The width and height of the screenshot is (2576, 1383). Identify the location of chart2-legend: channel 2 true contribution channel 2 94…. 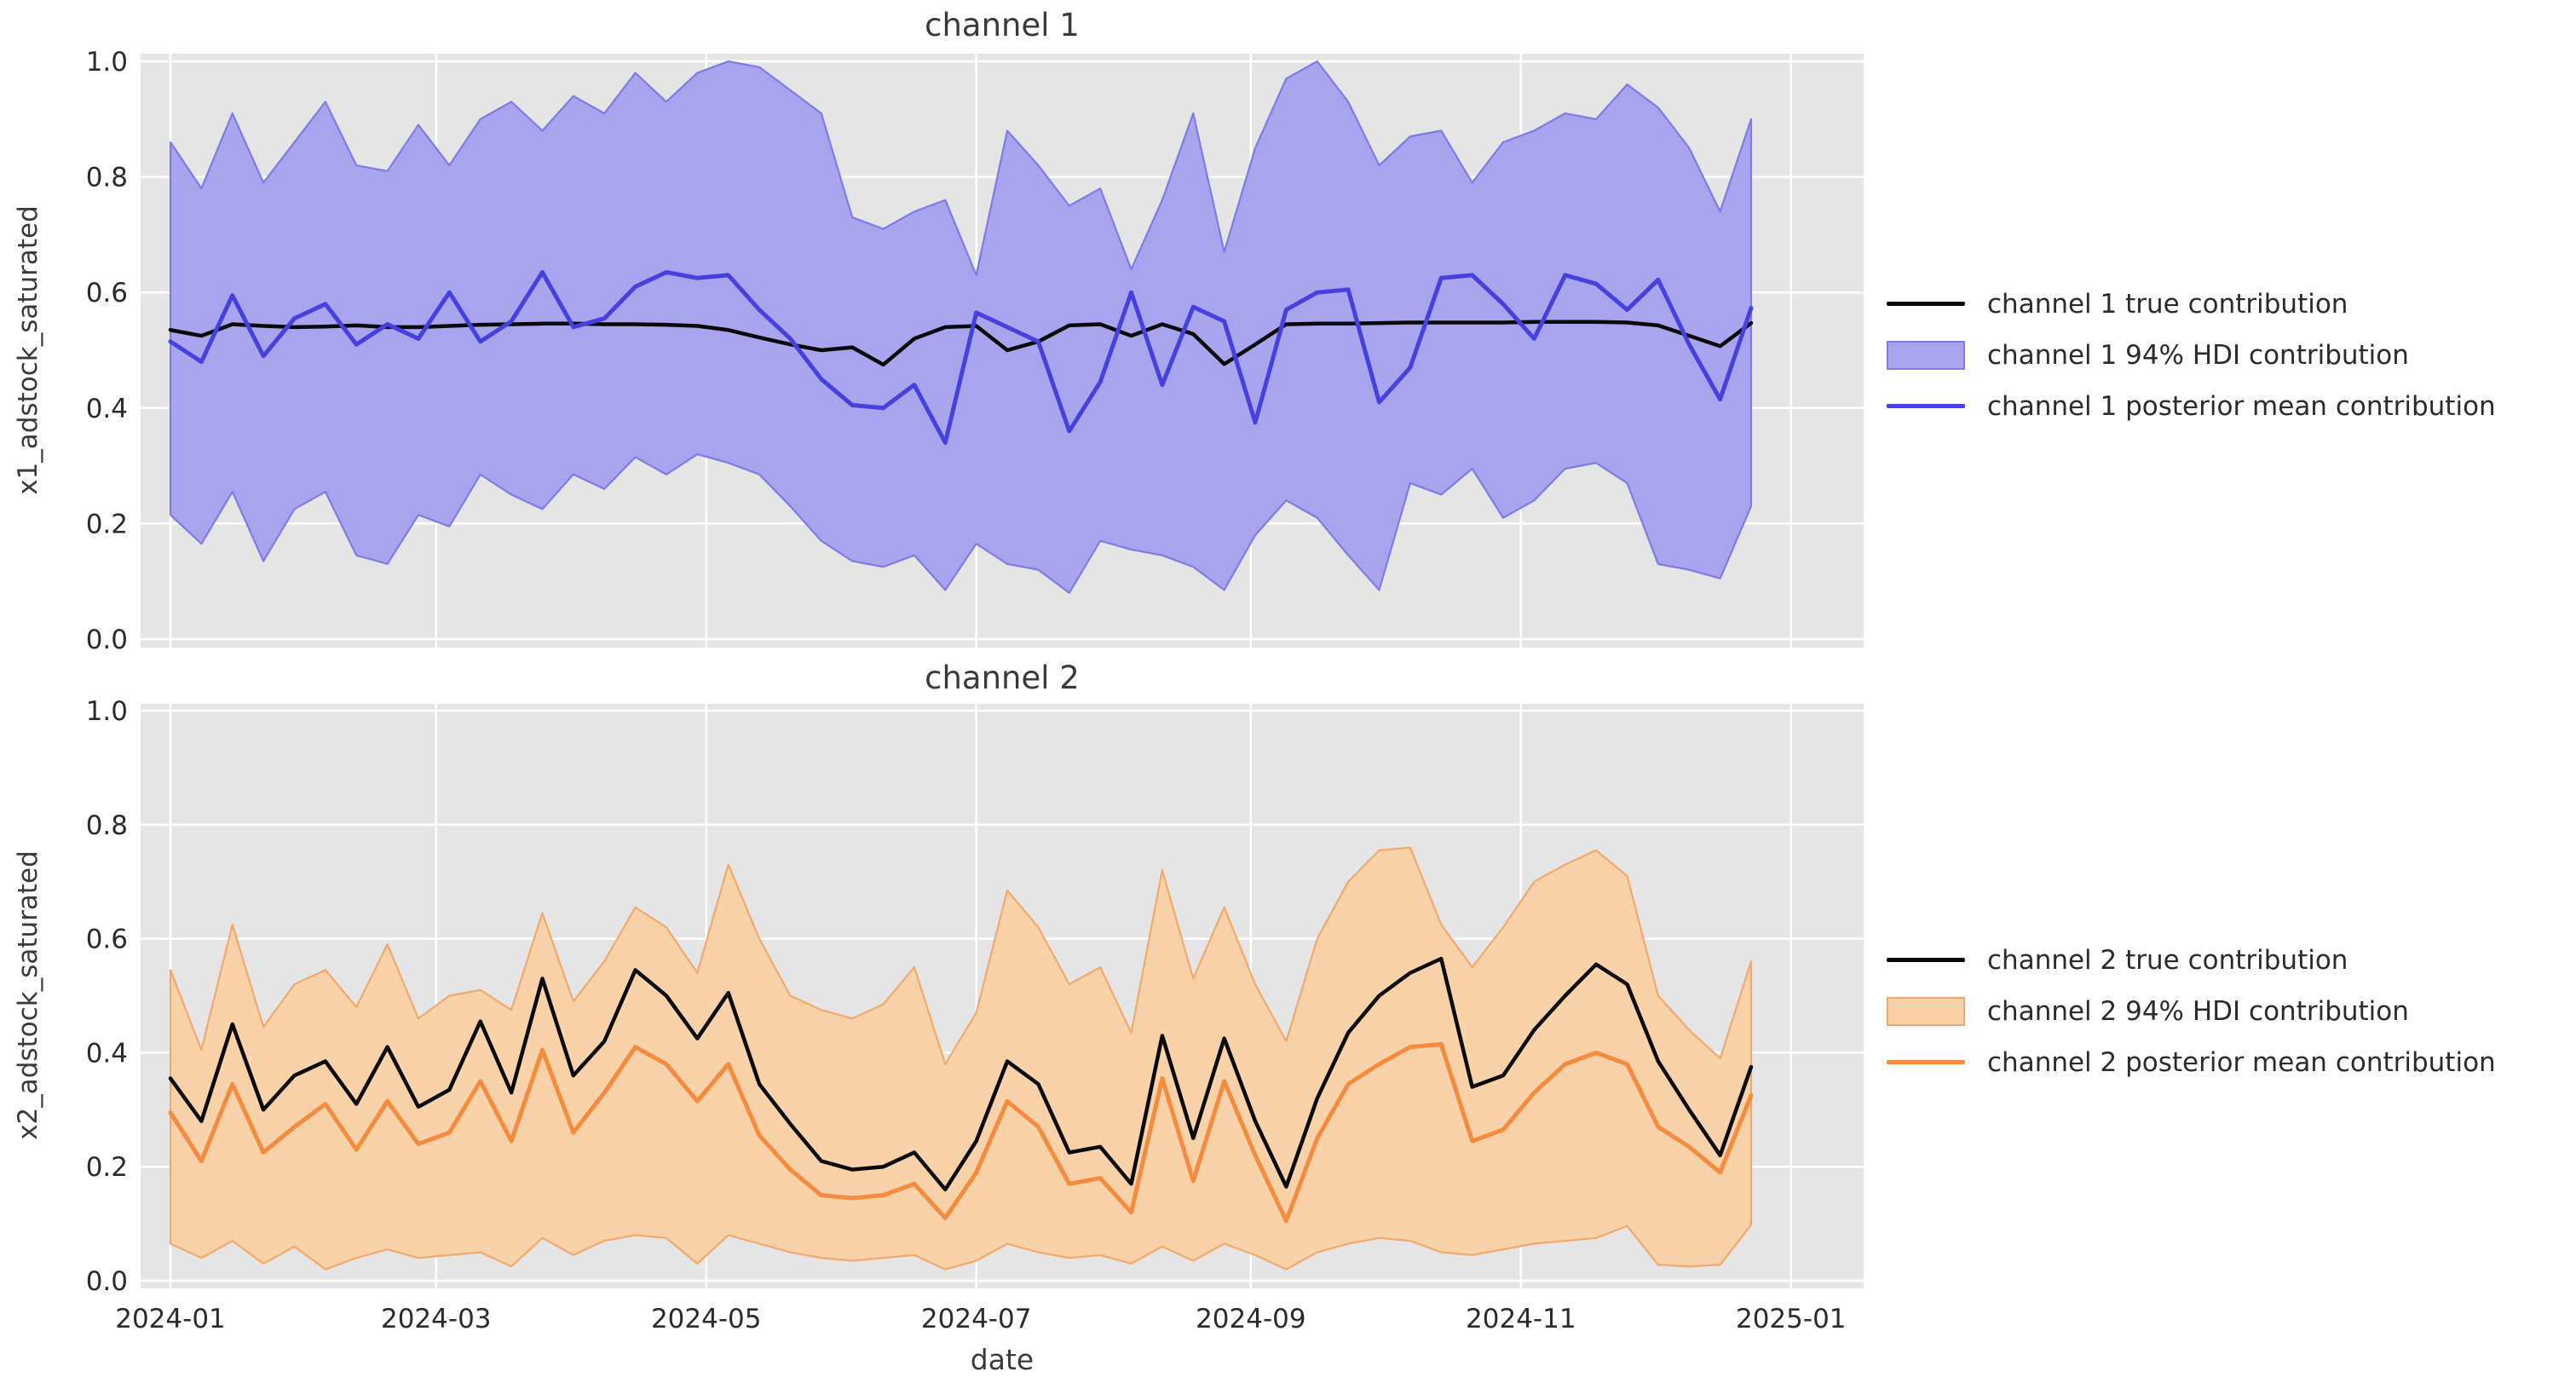
(2191, 1011).